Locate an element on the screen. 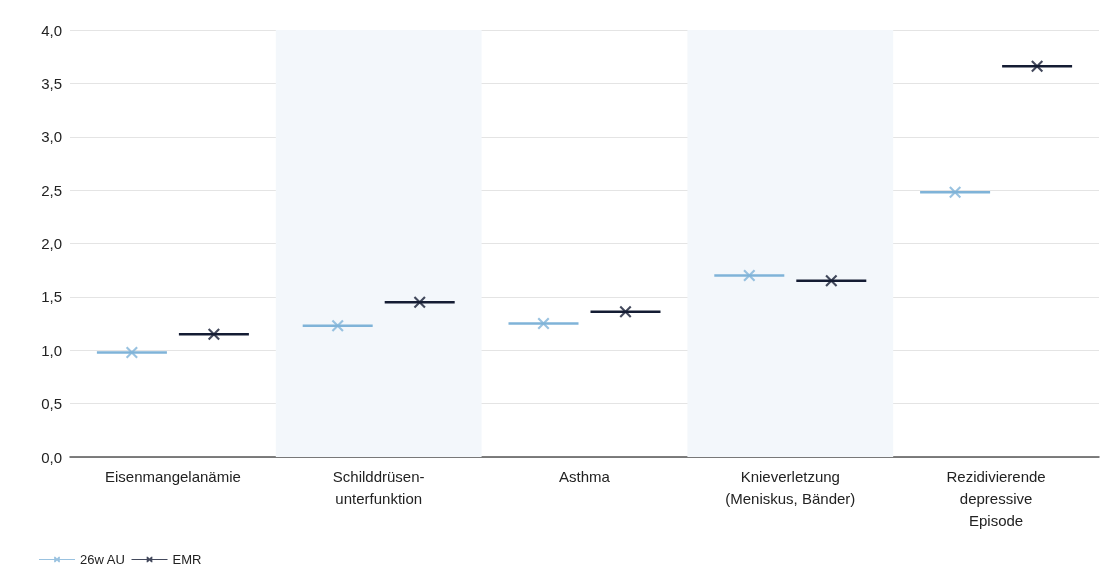 This screenshot has height=581, width=1111. y-tick-label: 2,5 is located at coordinates (51, 190).